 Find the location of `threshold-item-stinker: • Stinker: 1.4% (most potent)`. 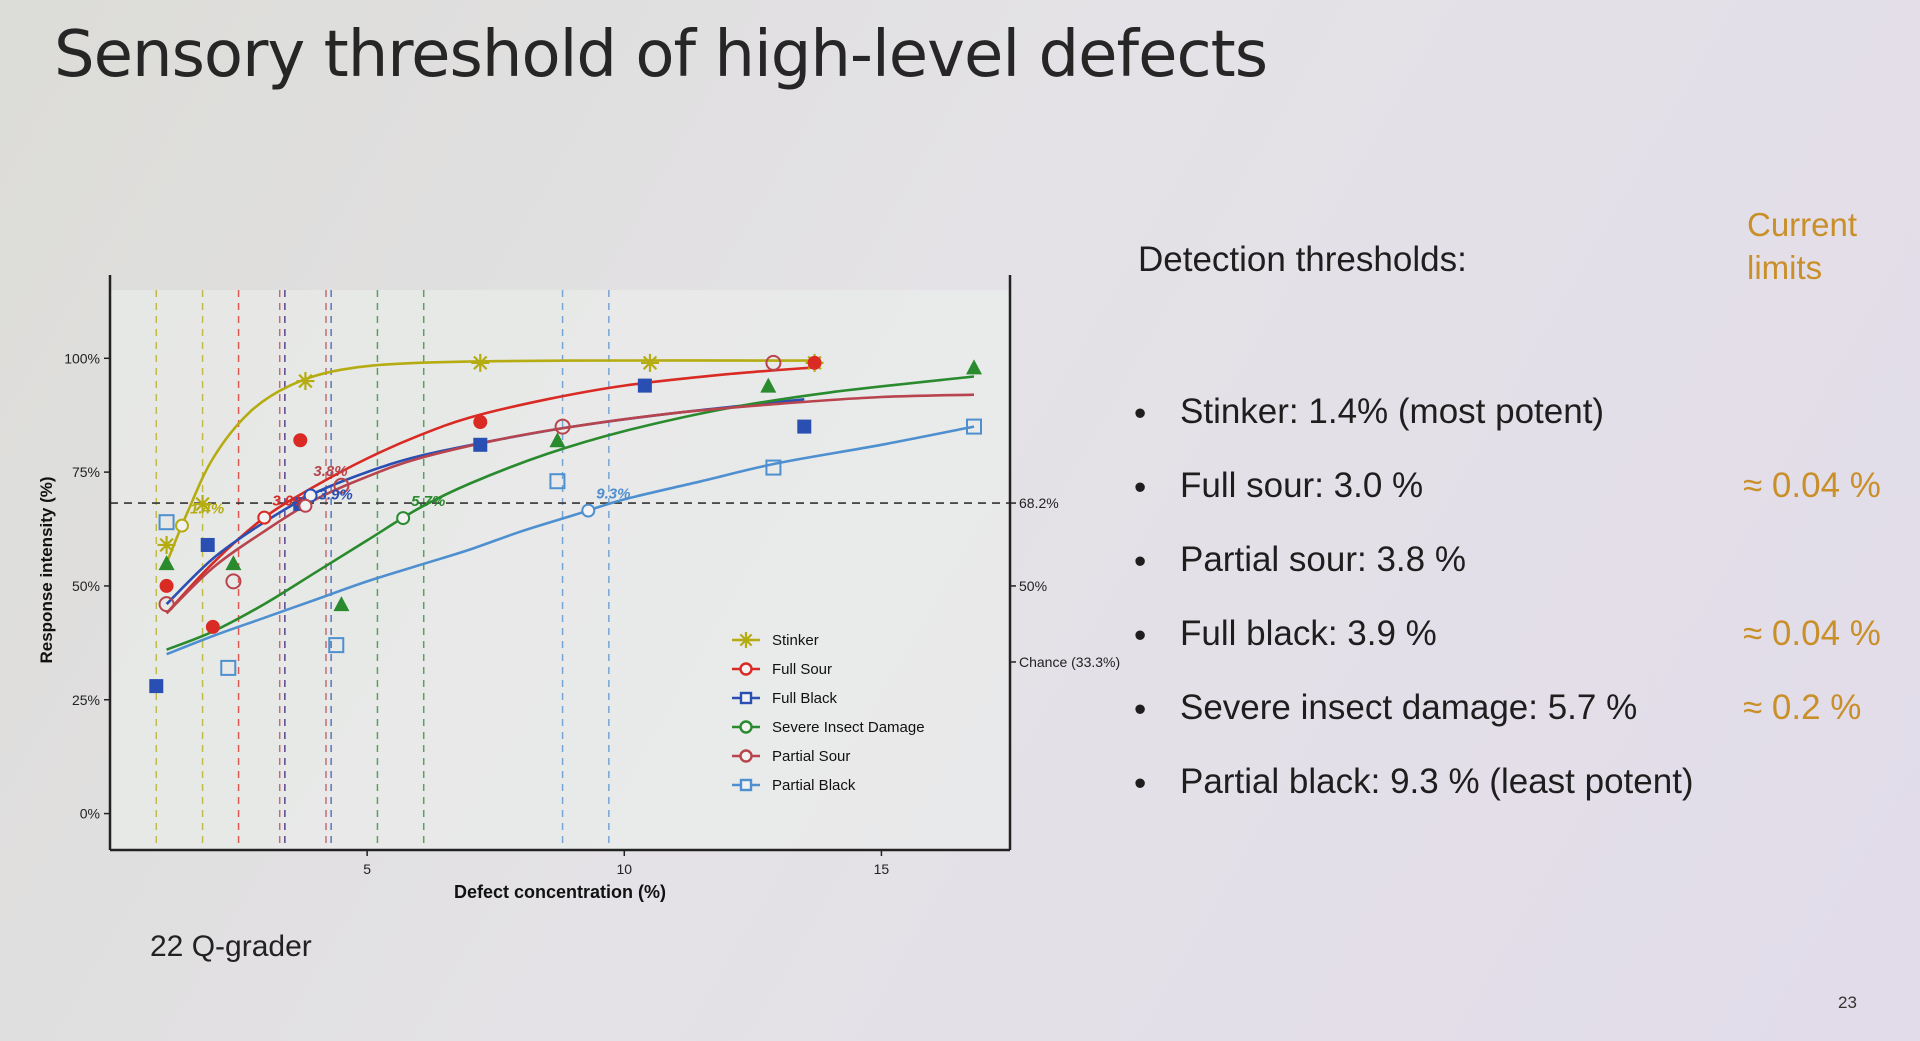

threshold-item-stinker: • Stinker: 1.4% (most potent) is located at coordinates (1510, 417).